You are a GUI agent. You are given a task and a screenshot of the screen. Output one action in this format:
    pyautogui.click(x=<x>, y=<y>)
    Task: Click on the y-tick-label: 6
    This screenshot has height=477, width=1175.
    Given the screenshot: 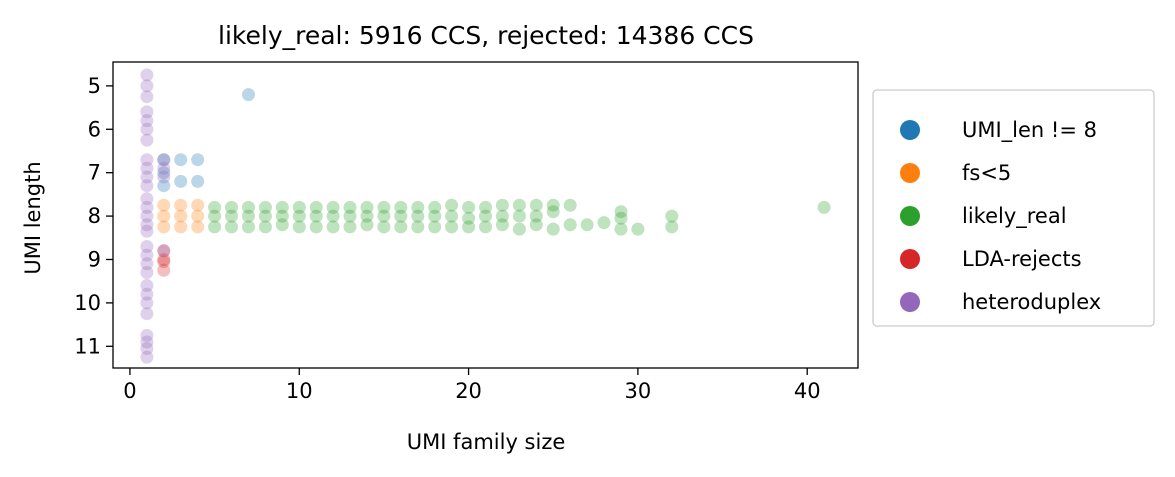 What is the action you would take?
    pyautogui.click(x=94, y=129)
    